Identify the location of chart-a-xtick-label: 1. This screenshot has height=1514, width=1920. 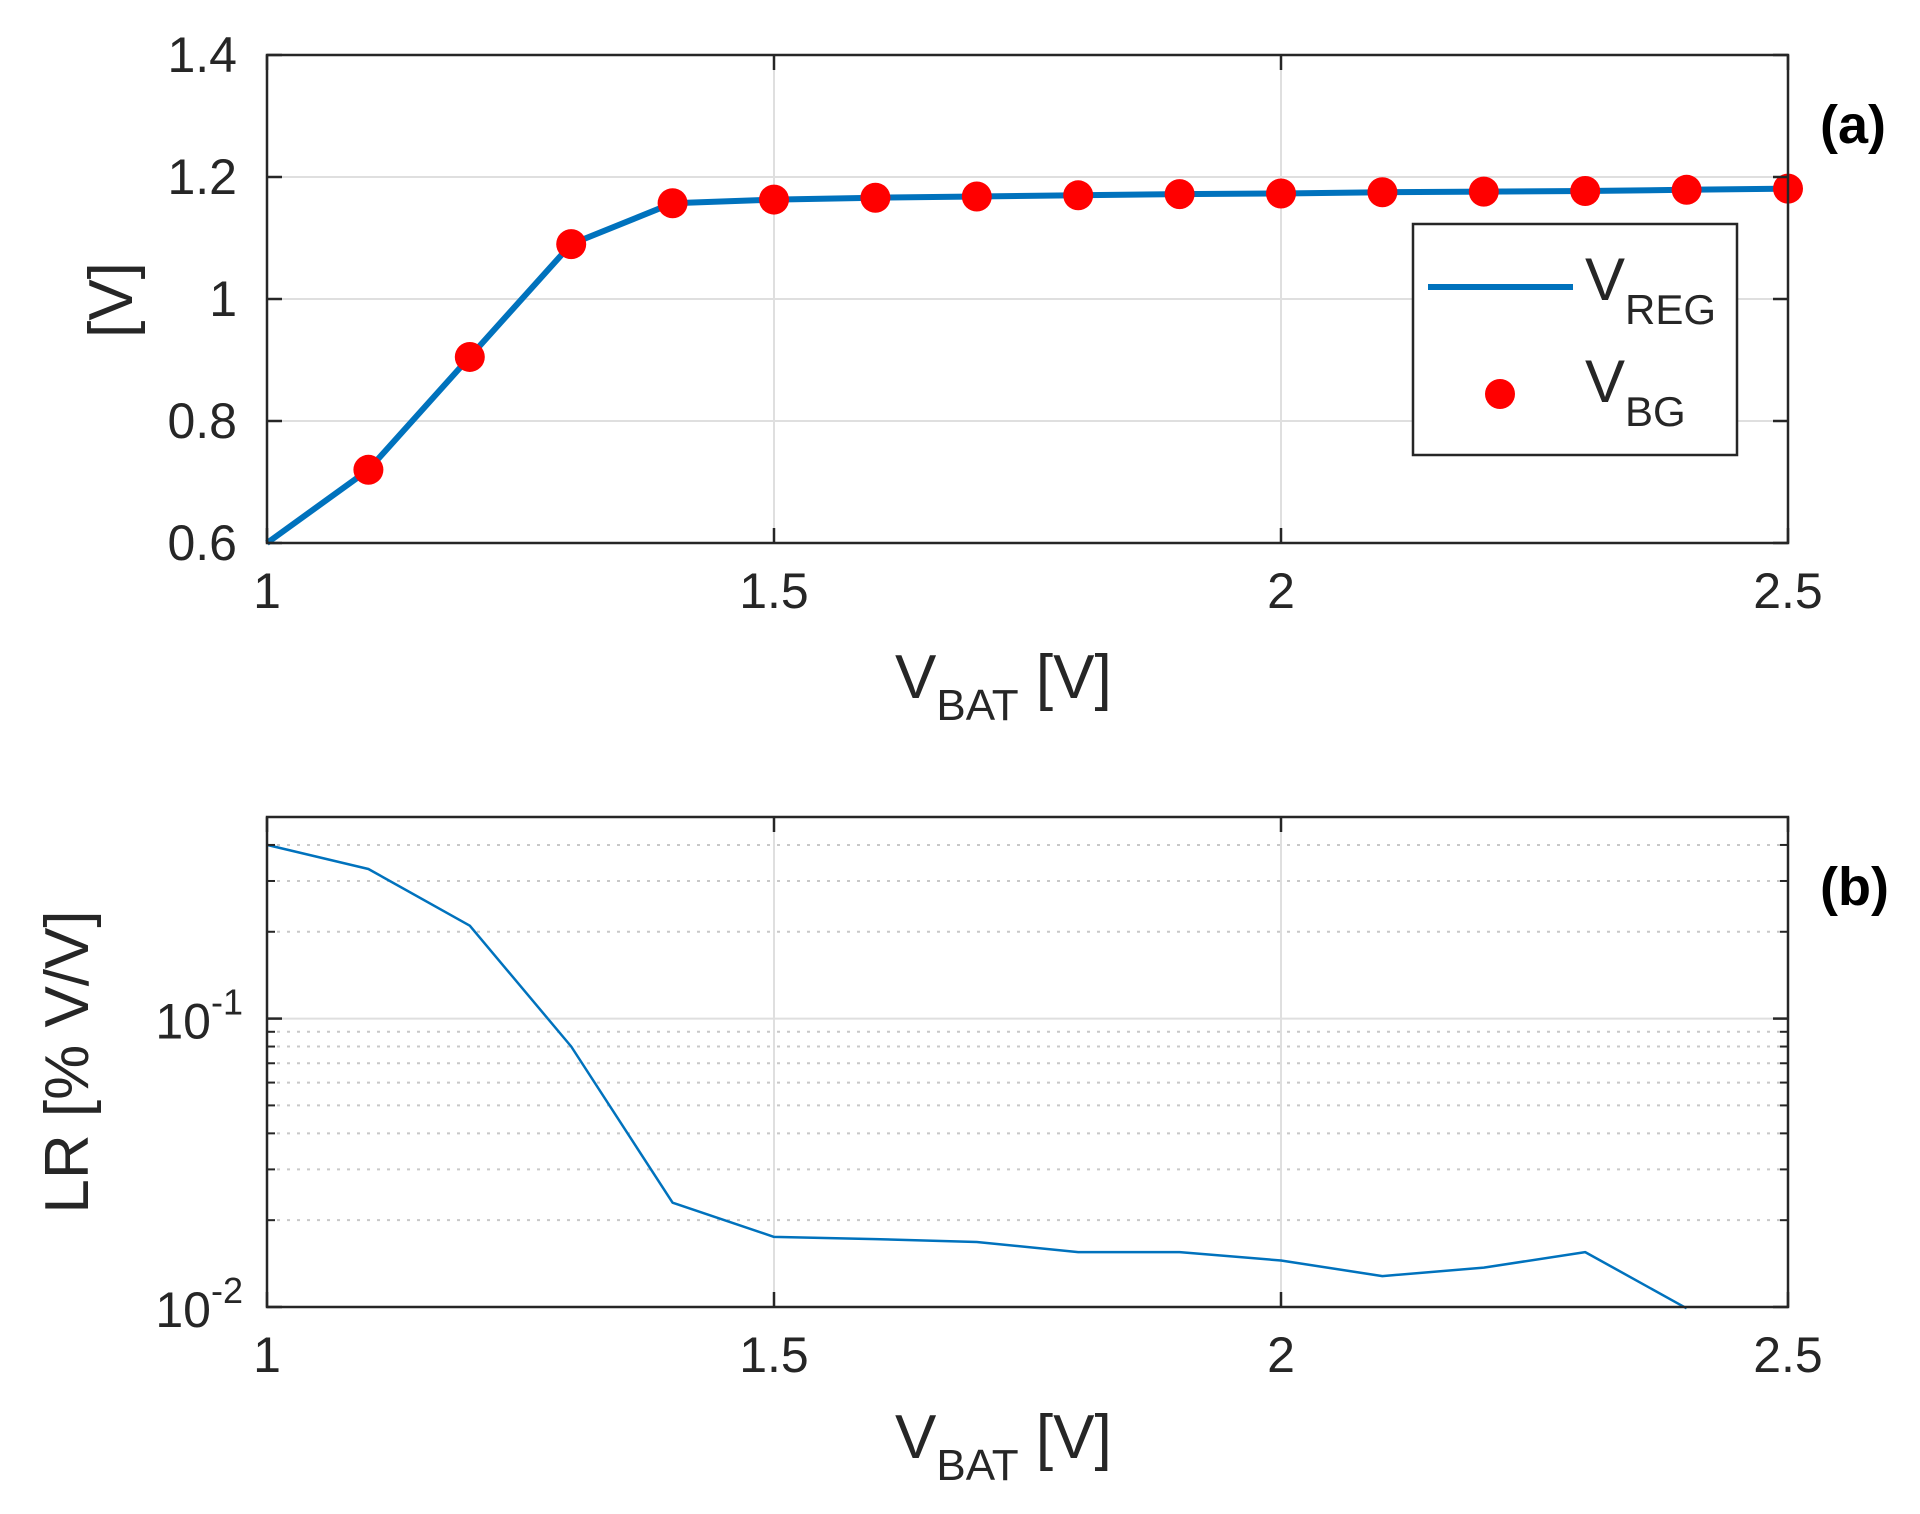
(267, 591).